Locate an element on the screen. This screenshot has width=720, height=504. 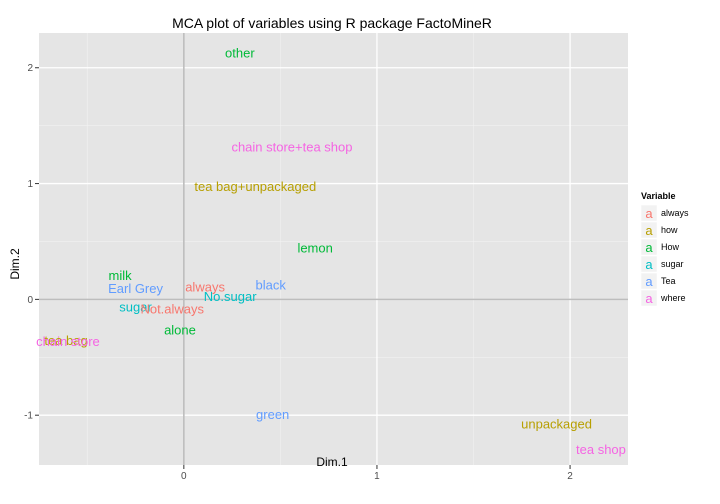
point-label-tea-bag: tea bag is located at coordinates (65, 340).